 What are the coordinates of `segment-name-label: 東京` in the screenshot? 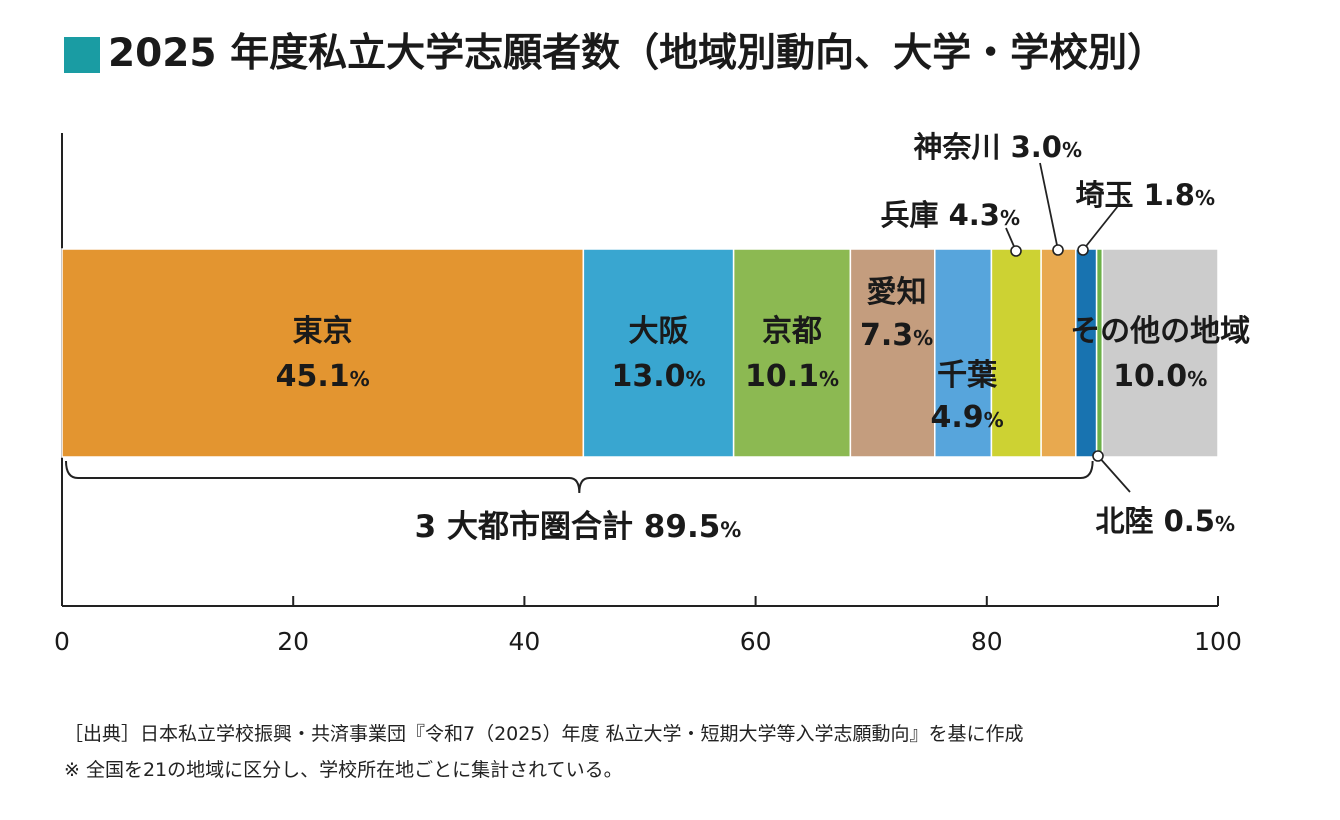 It's located at (323, 331).